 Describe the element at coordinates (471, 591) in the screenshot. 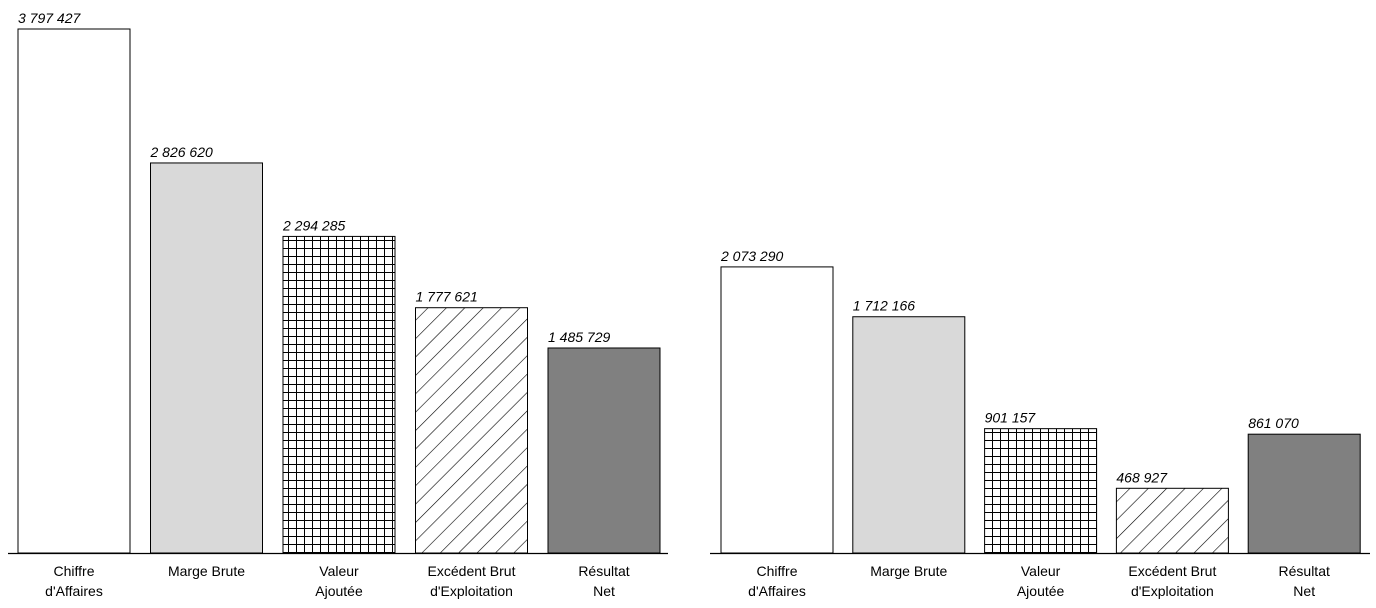

I see `category-label-0-3-1: d'Exploitation` at that location.